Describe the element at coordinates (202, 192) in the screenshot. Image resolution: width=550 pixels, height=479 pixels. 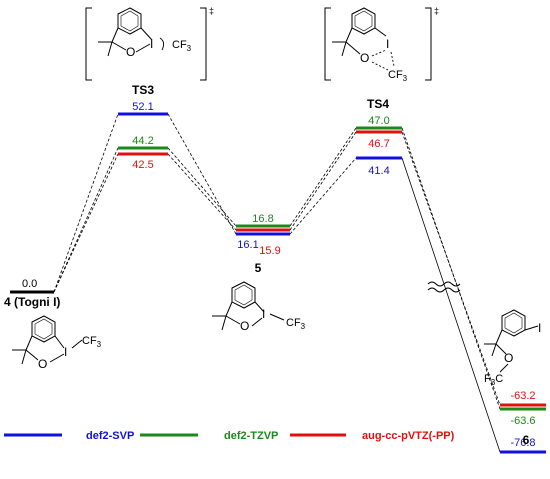
I see `connector-ts3-s5-aug` at that location.